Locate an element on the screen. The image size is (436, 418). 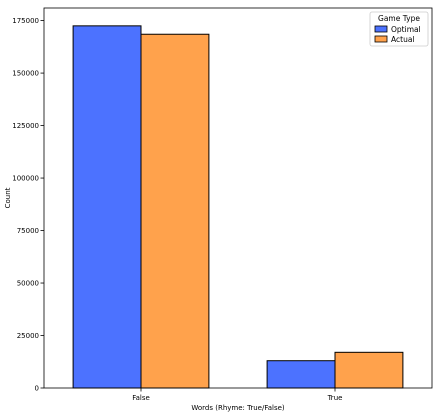
y-tick-label: 150000 is located at coordinates (25, 74).